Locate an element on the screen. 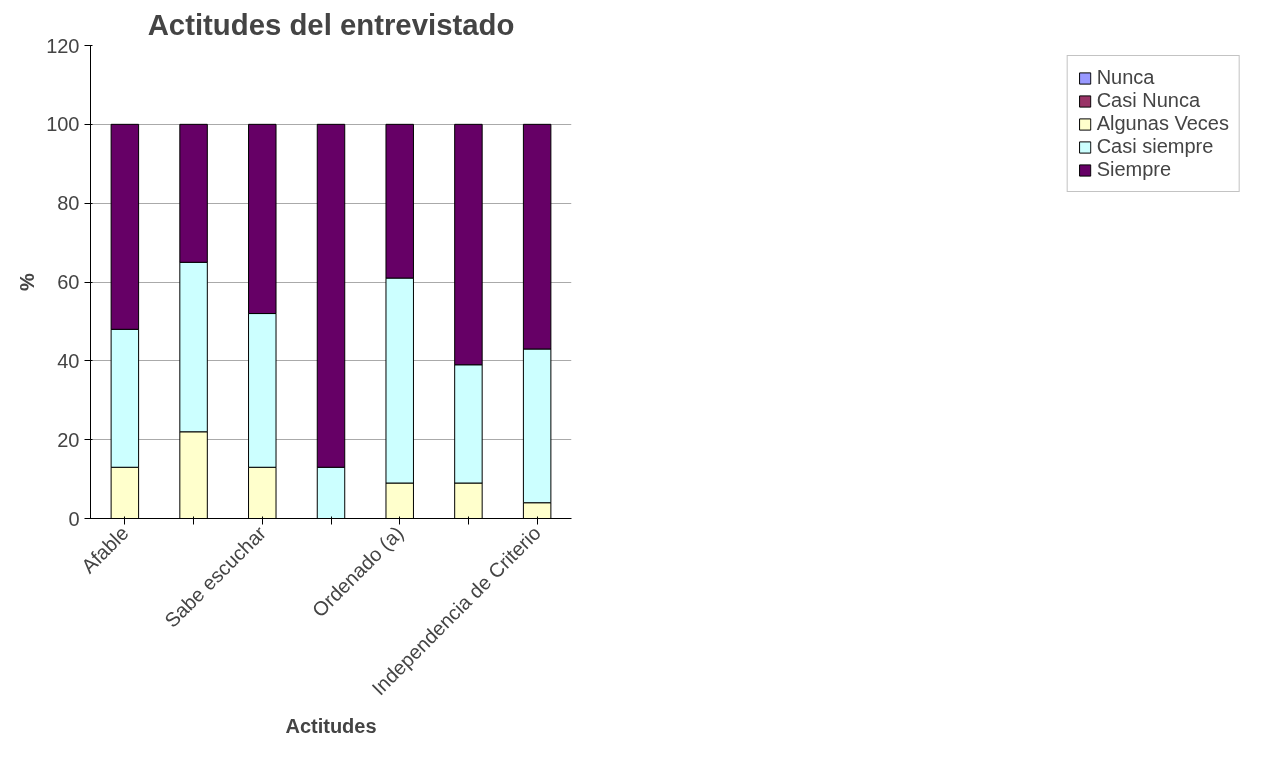 The image size is (1270, 768). y-tick-label: 100 is located at coordinates (63, 124).